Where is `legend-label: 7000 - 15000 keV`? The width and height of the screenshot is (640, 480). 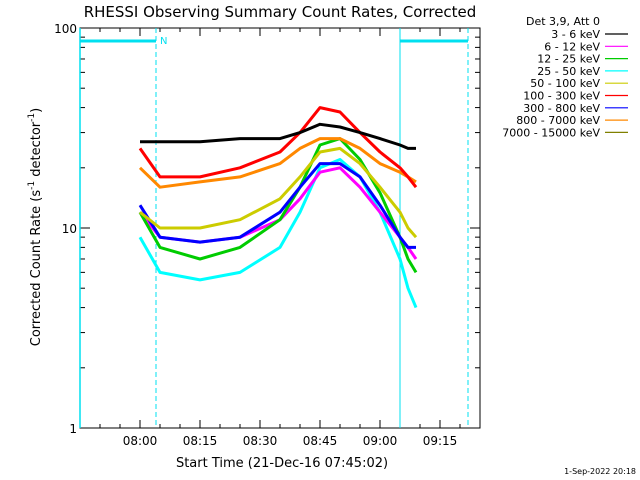
legend-label: 7000 - 15000 keV is located at coordinates (551, 132).